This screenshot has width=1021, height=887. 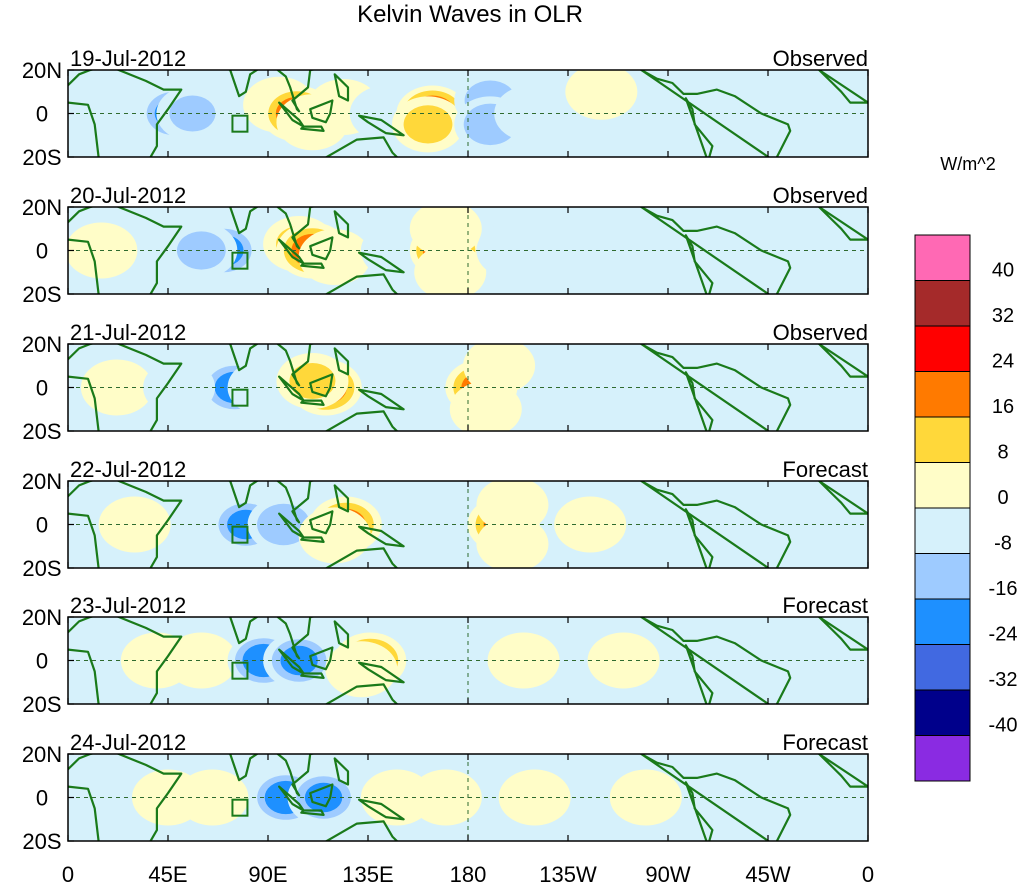 What do you see at coordinates (1003, 680) in the screenshot?
I see `colorbar-label: -32` at bounding box center [1003, 680].